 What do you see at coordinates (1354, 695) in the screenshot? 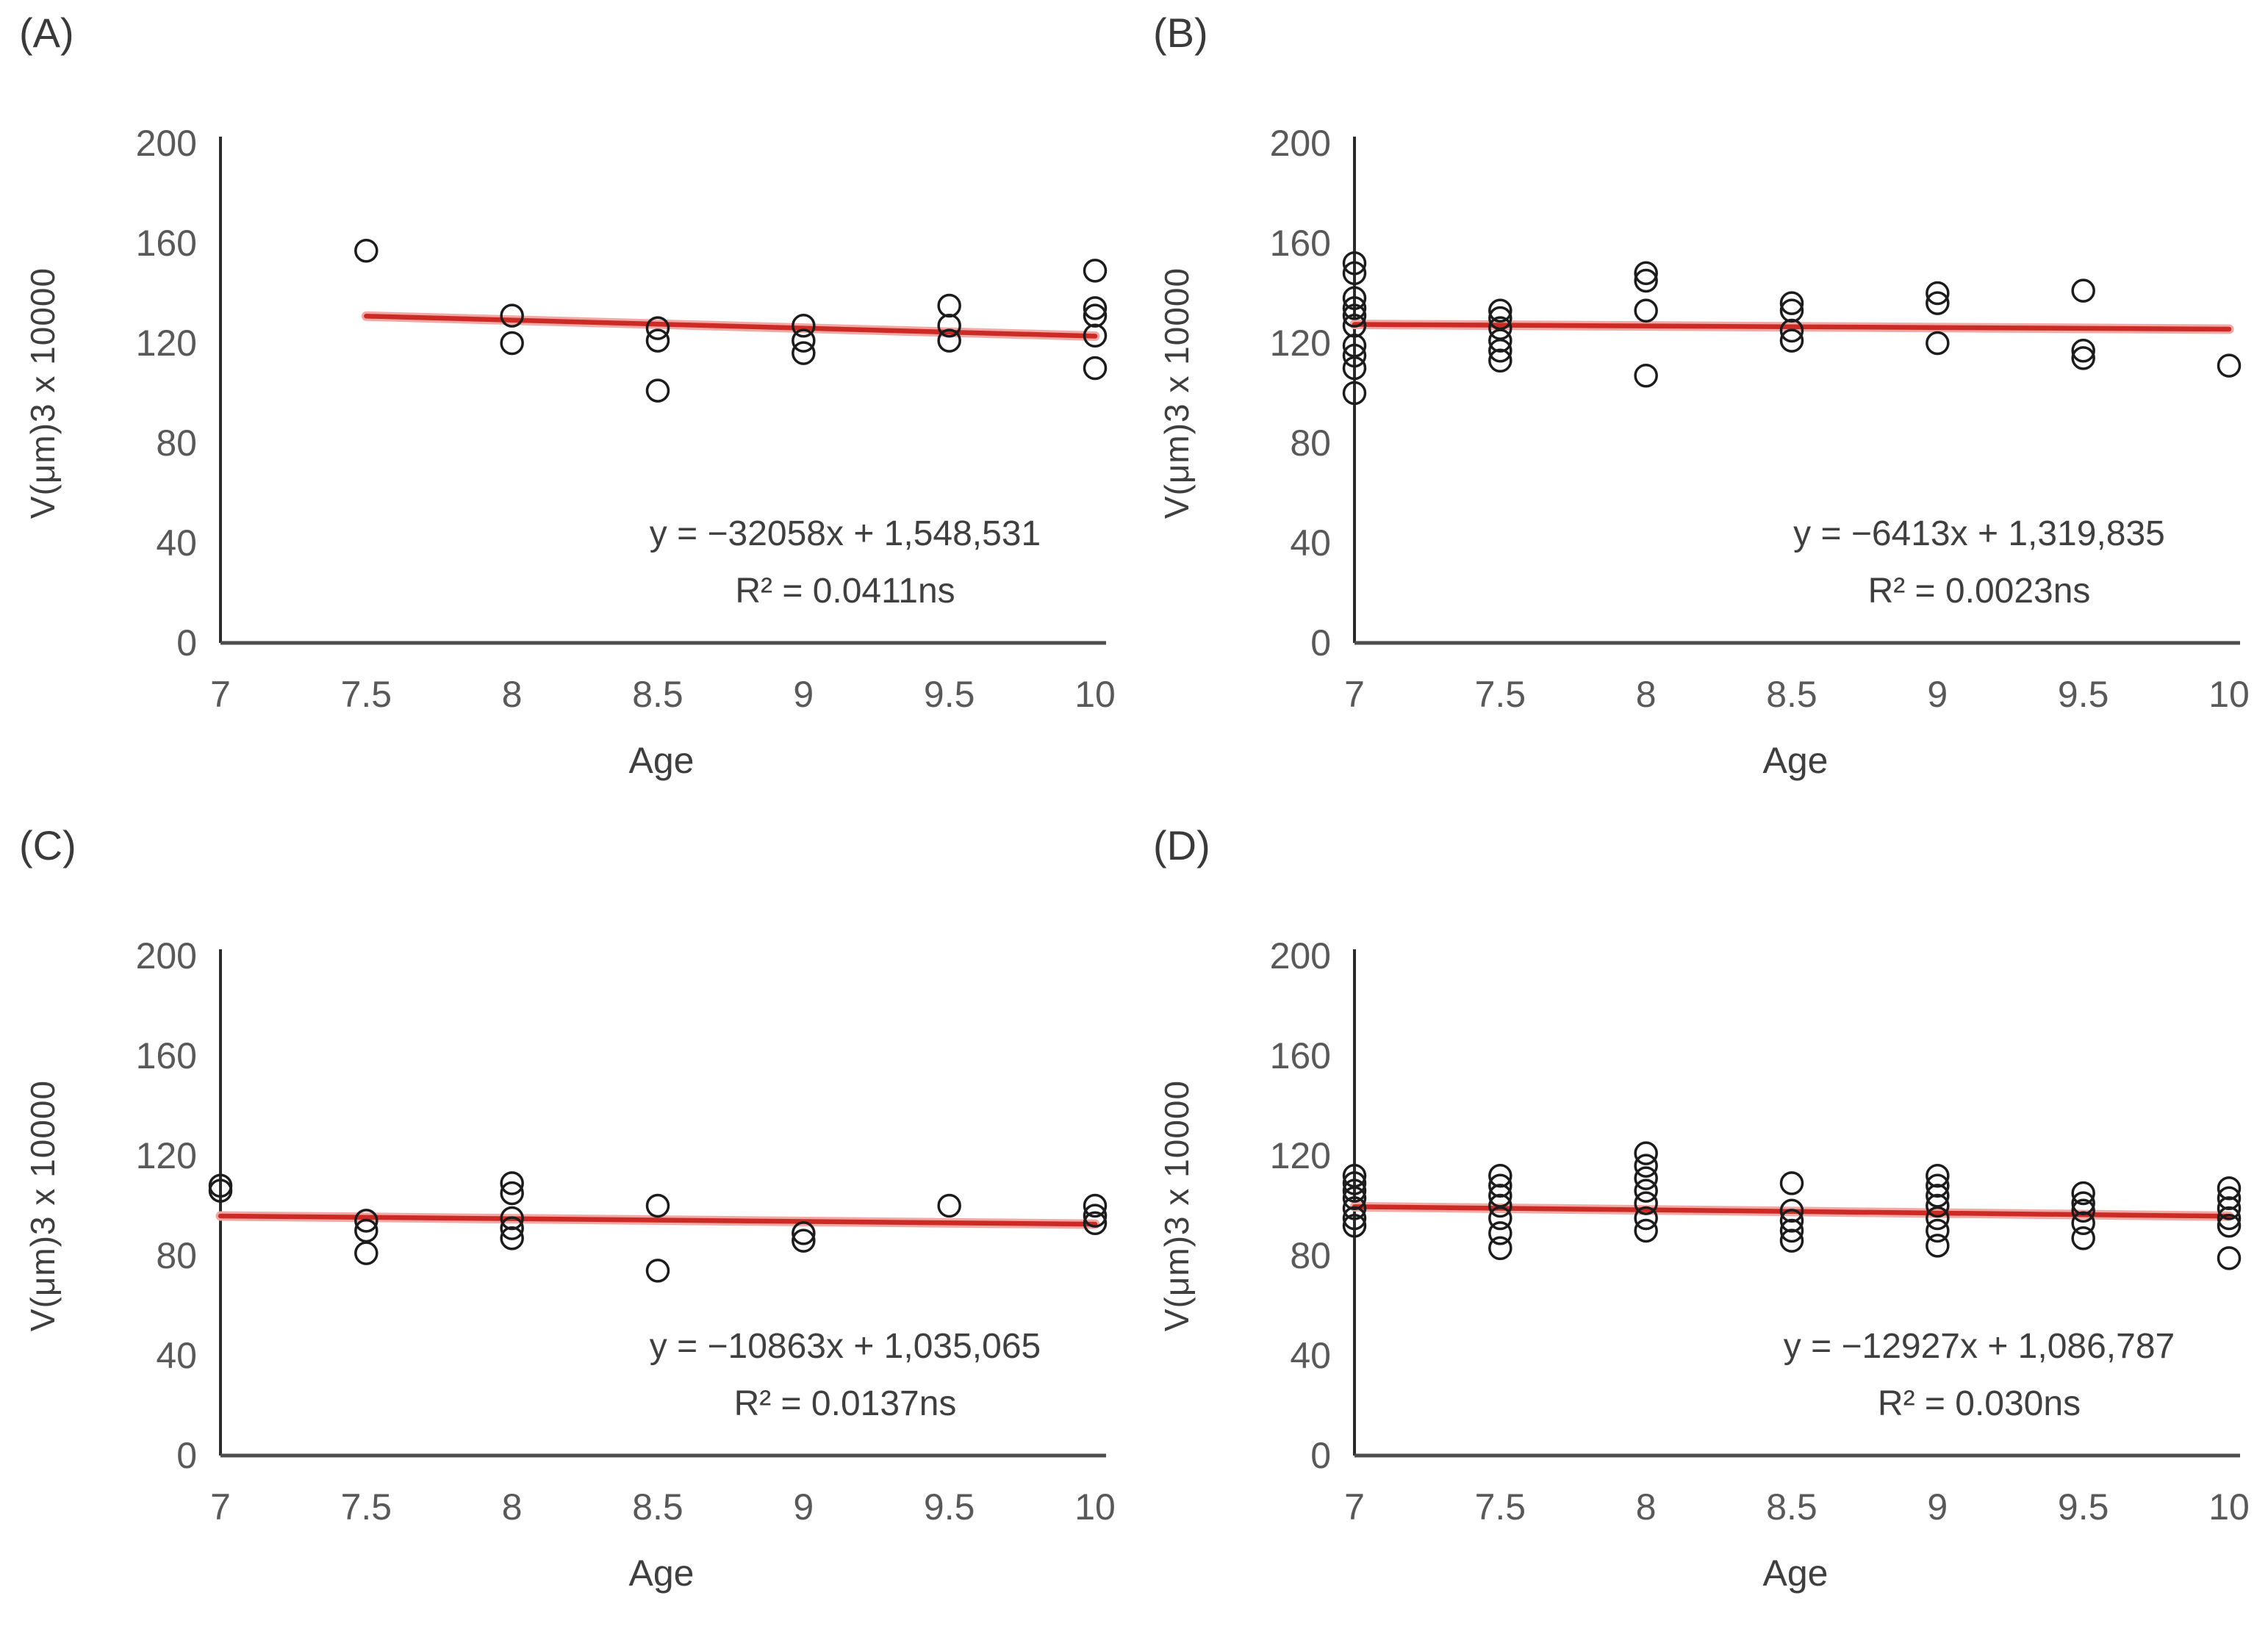
I see `x-tick-label: 7` at bounding box center [1354, 695].